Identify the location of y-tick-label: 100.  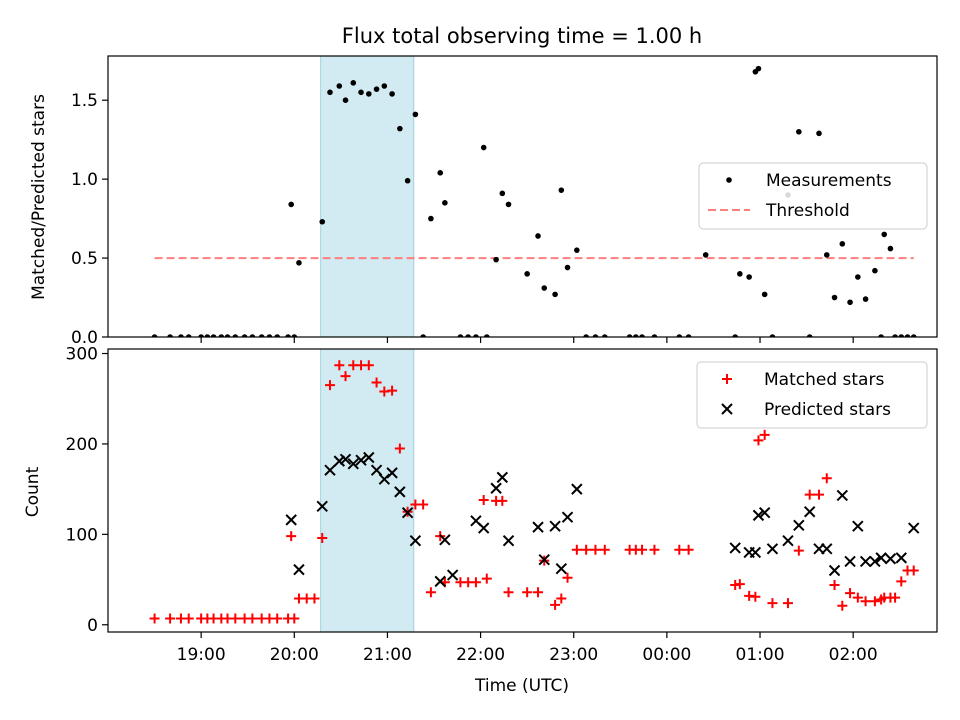
(82, 535).